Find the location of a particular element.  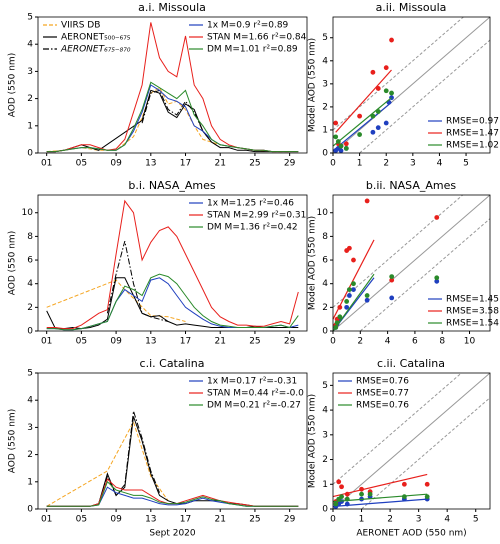

envelope-line is located at coordinates (398, 73).